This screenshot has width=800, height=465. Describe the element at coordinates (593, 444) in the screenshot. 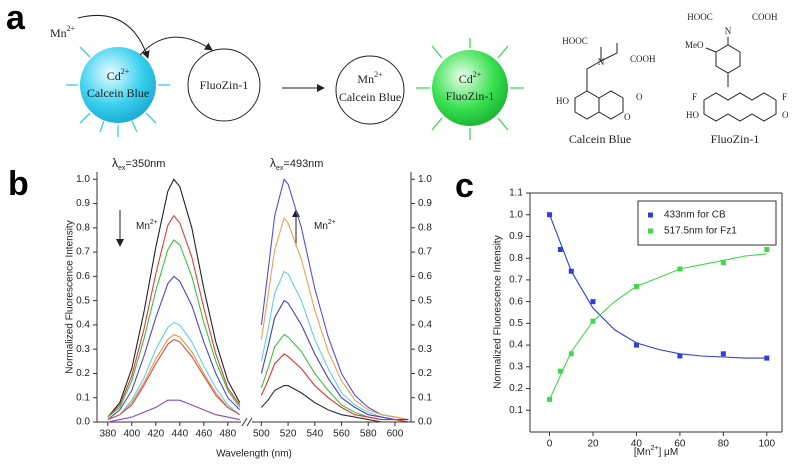

I see `x-tick-label: 20` at that location.